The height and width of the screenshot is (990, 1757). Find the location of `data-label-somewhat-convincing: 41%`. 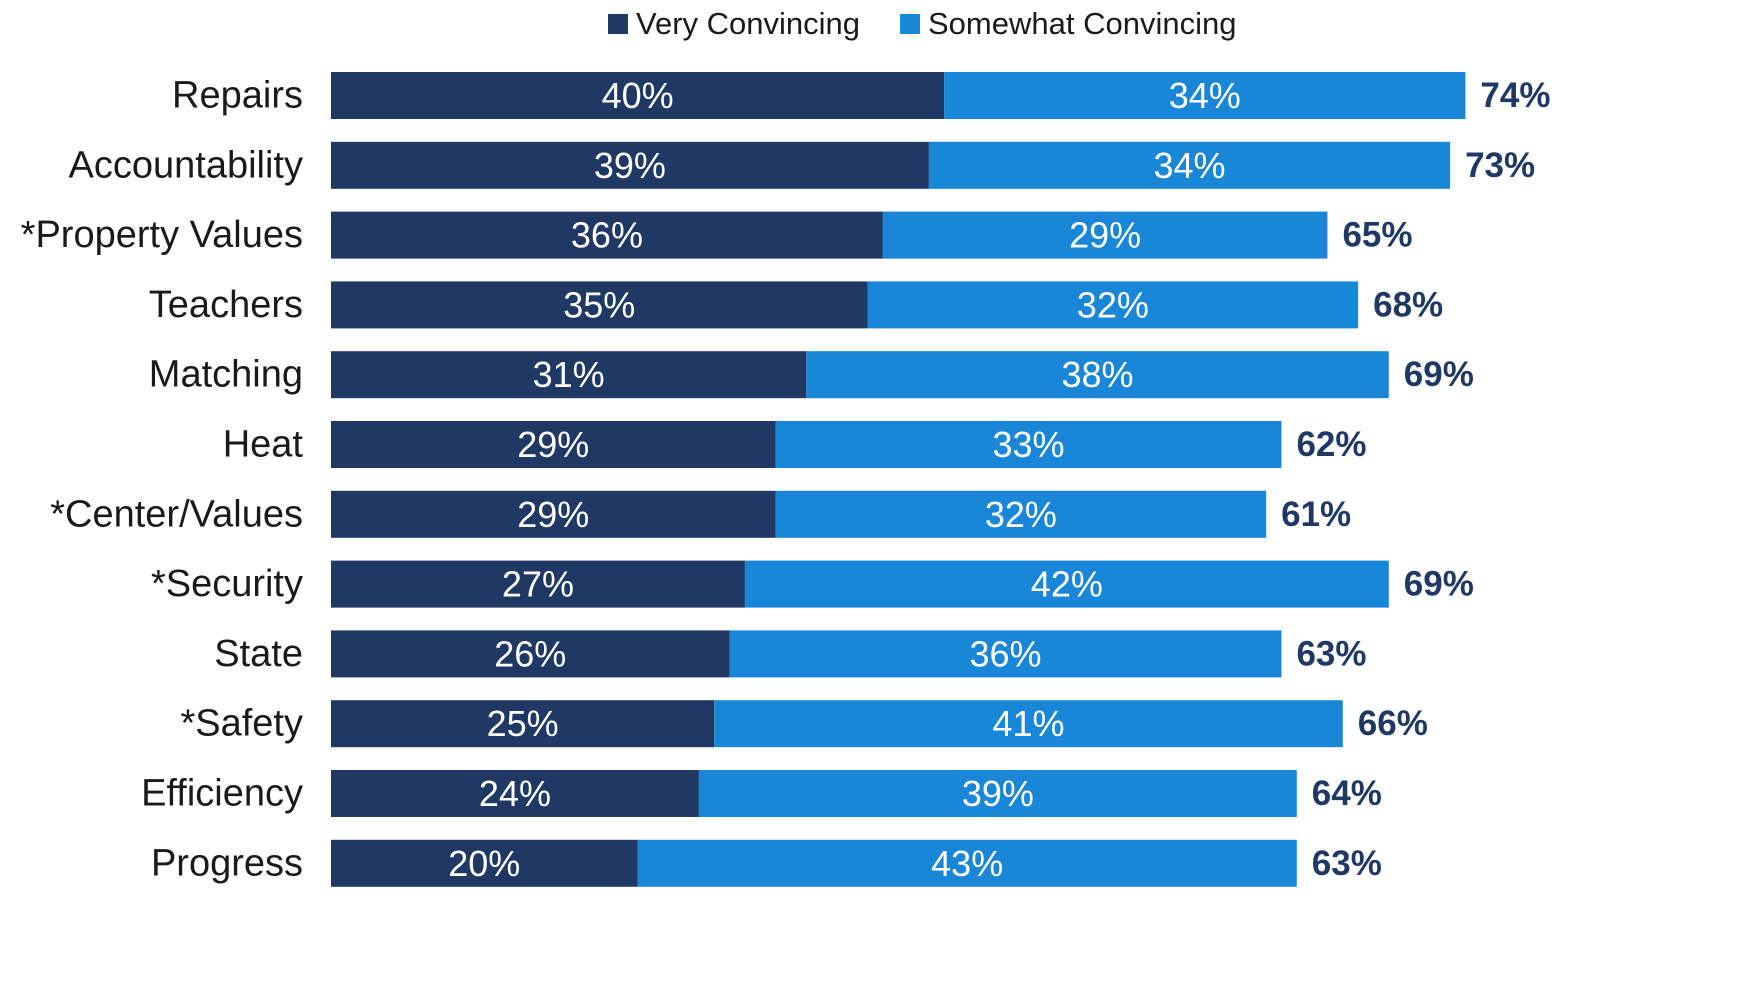

data-label-somewhat-convincing: 41% is located at coordinates (1028, 723).